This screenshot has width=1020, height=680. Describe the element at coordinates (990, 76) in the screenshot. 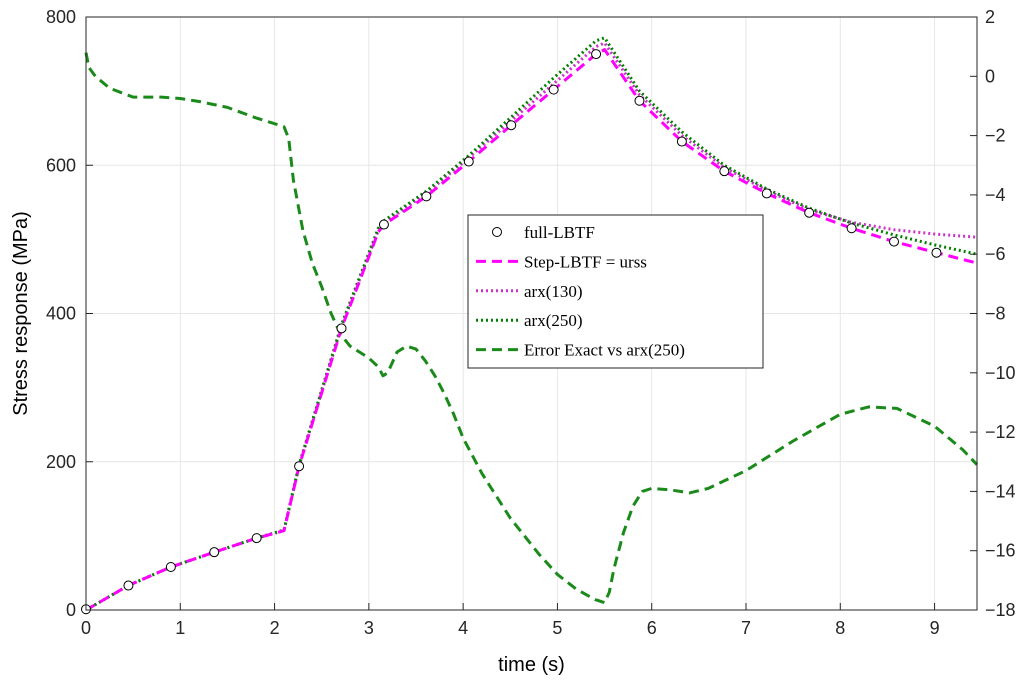

I see `y2-tick-label: 0` at that location.